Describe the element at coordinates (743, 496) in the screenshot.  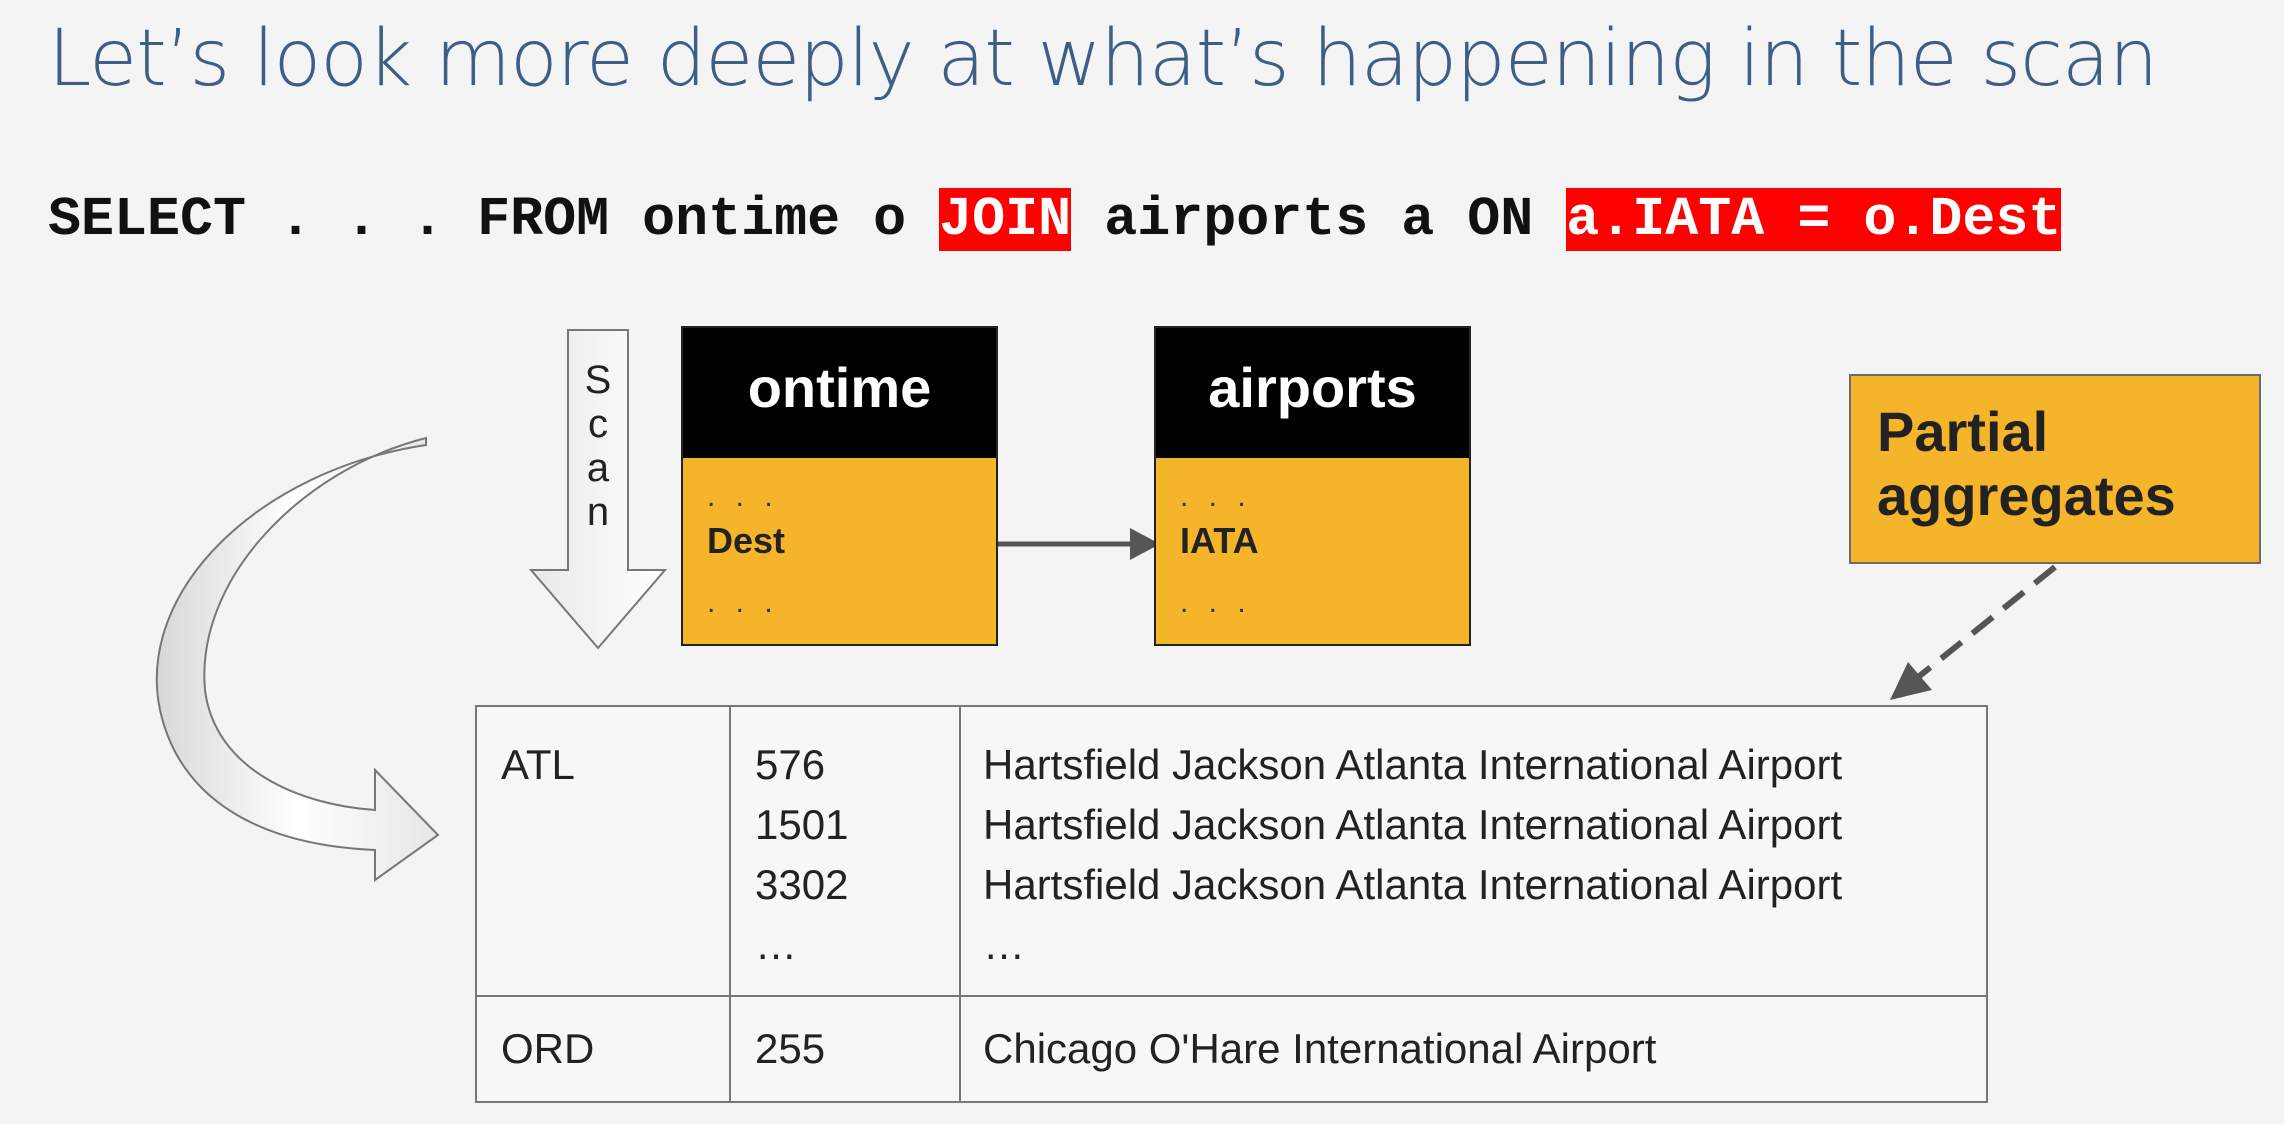
I see `ontime-dots-top: . . .` at that location.